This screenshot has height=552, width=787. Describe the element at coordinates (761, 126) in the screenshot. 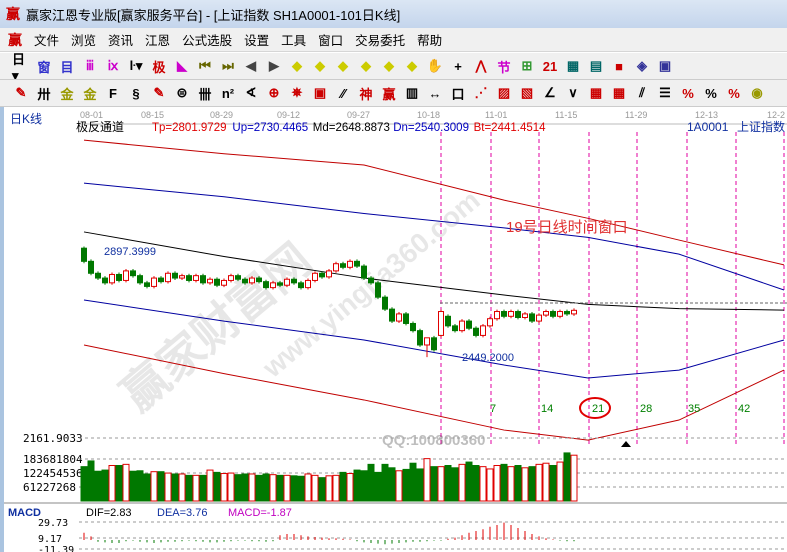

I see `stock-name: 上证指数` at that location.